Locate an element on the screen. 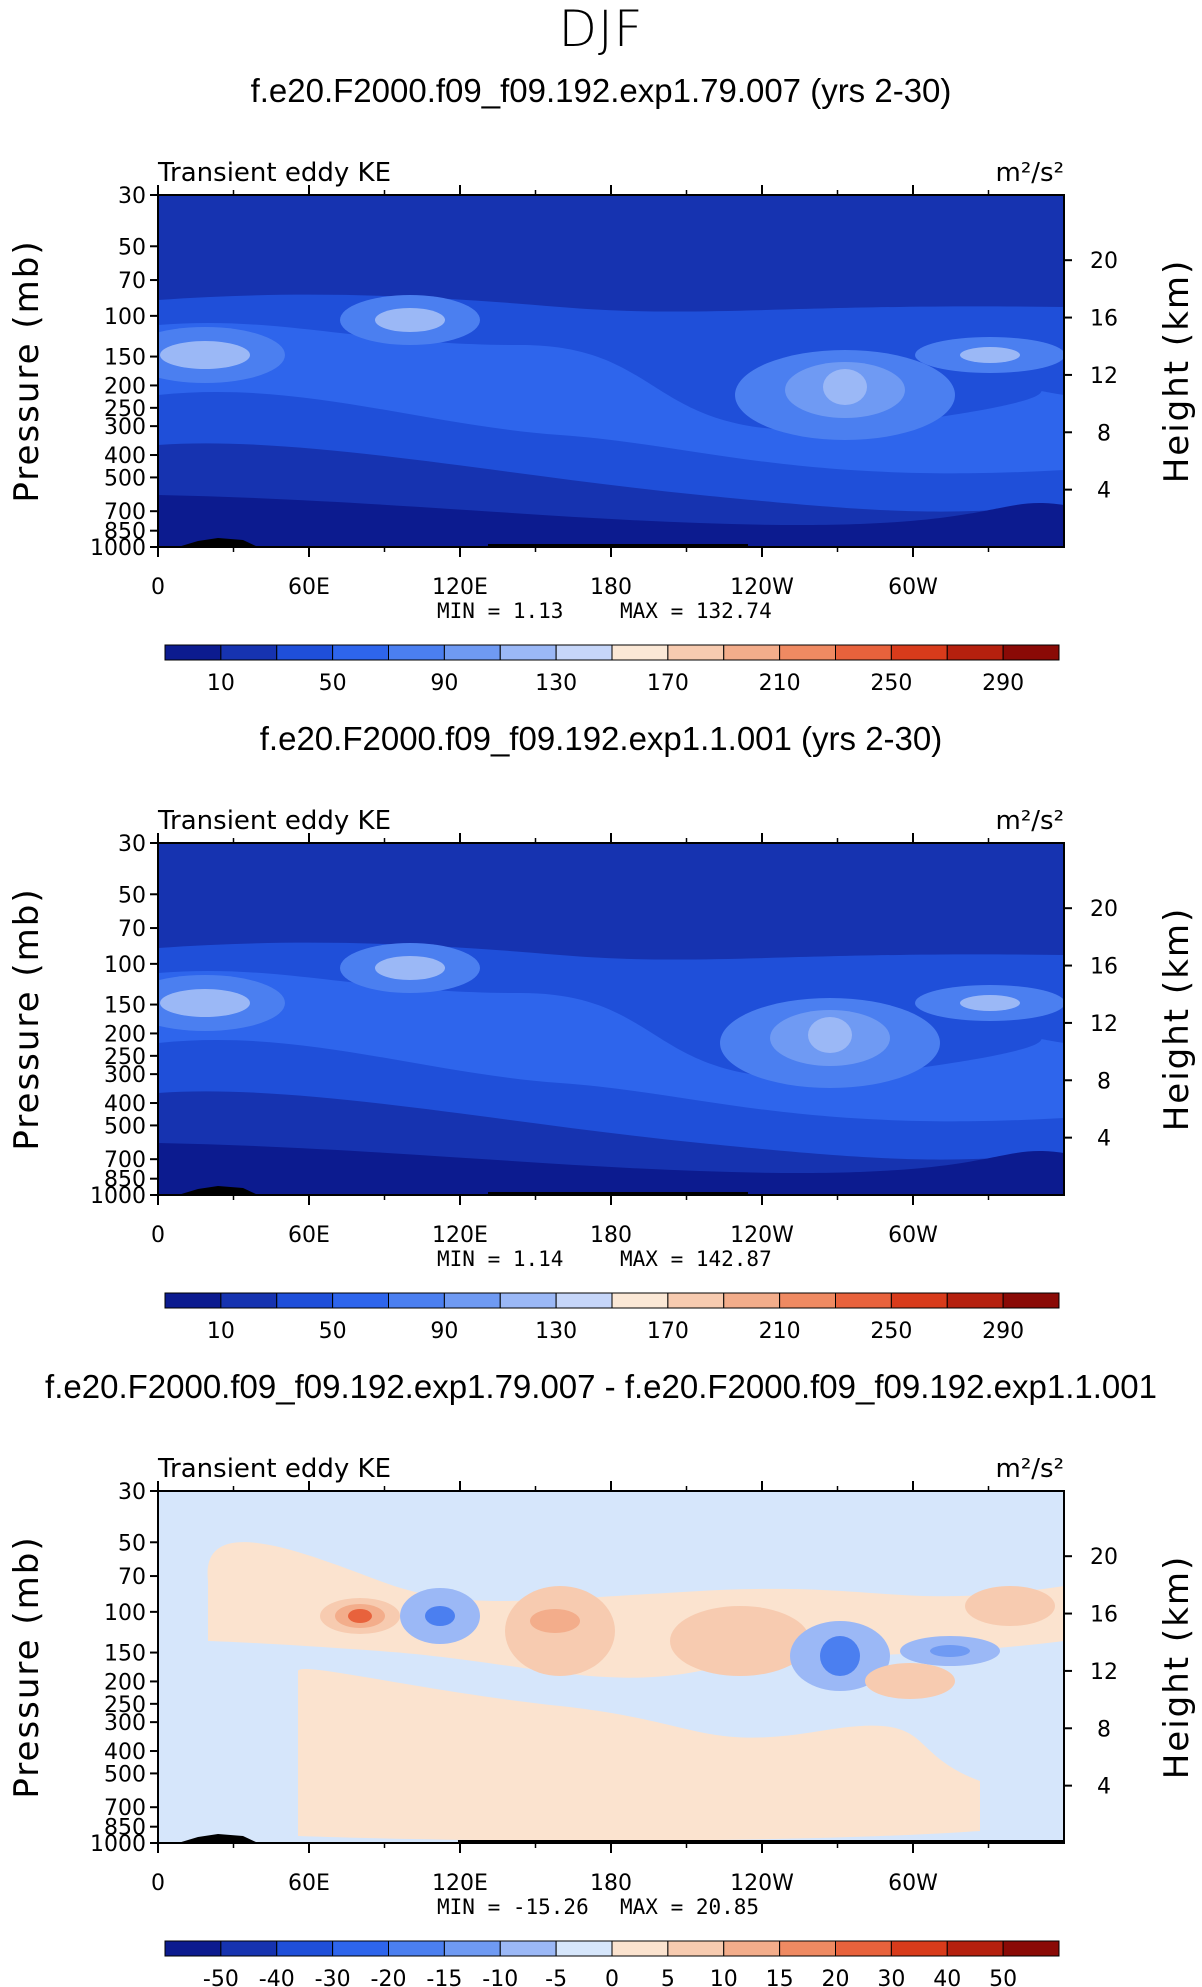  x-tick-label: 0 is located at coordinates (158, 1235).